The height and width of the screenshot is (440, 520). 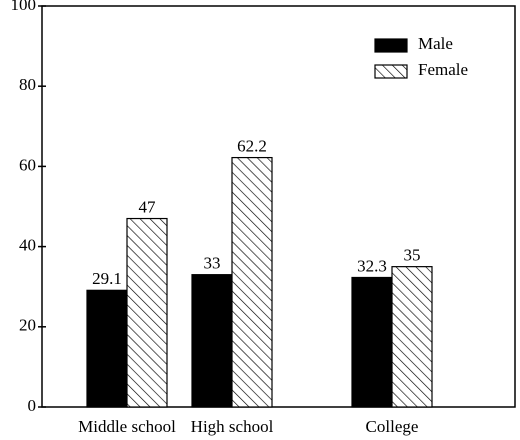 What do you see at coordinates (24, 7) in the screenshot?
I see `y-tick-label: 100` at bounding box center [24, 7].